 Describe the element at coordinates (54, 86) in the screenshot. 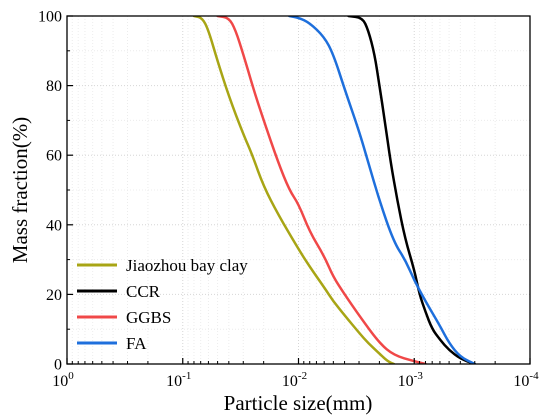

I see `y-tick-label: 80` at that location.